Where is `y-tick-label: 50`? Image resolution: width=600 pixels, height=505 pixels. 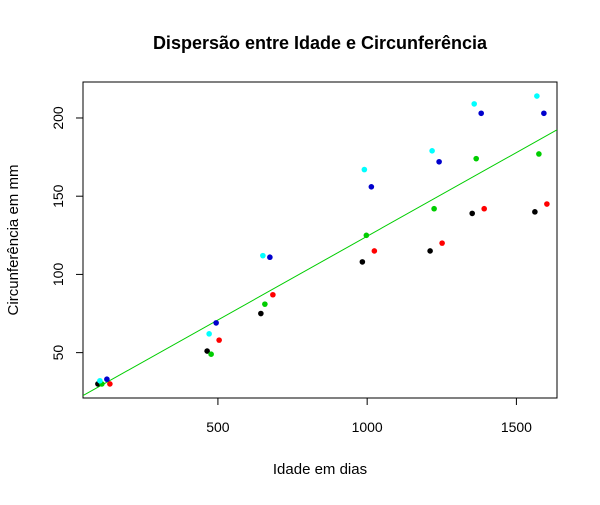
y-tick-label: 50 is located at coordinates (58, 353).